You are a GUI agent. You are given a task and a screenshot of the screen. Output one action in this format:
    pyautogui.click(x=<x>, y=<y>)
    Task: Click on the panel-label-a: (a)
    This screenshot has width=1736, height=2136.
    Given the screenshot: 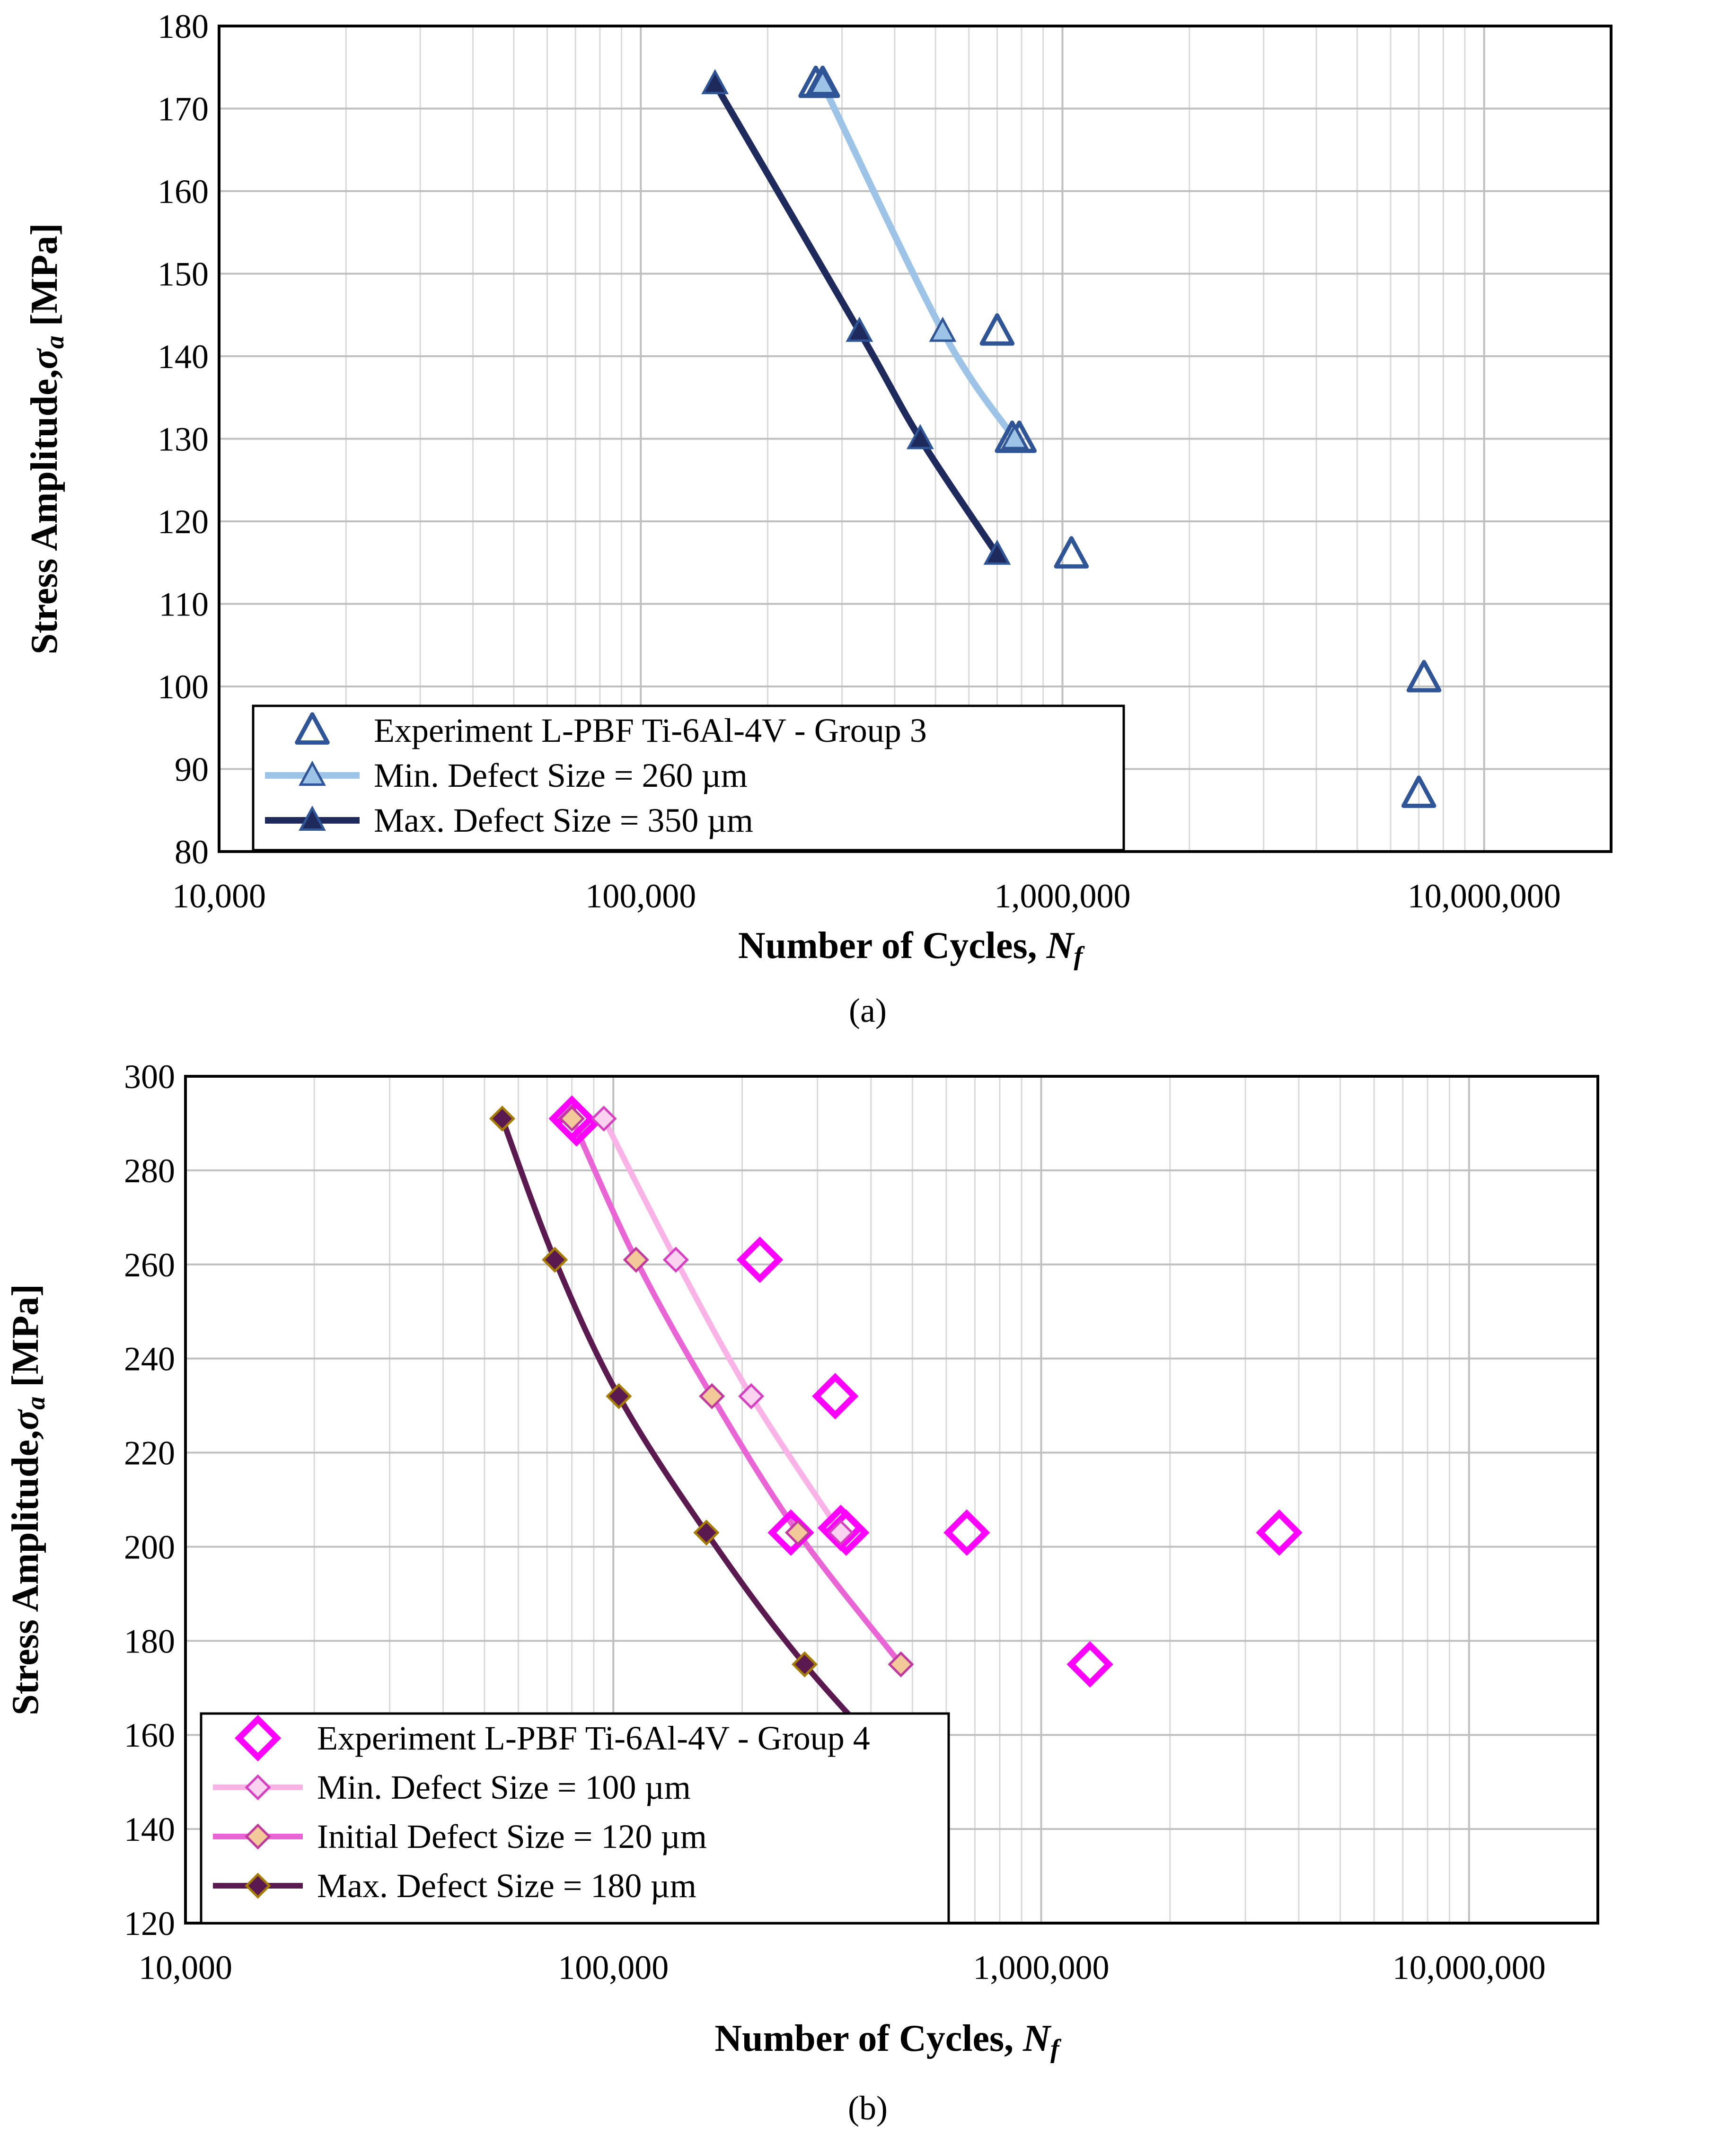 What is the action you would take?
    pyautogui.click(x=868, y=1011)
    